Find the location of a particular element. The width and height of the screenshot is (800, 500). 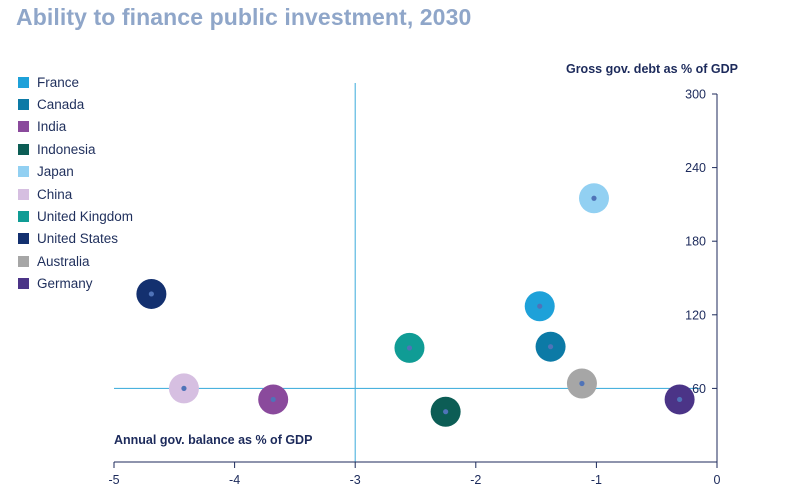

legend-label: China is located at coordinates (55, 194).